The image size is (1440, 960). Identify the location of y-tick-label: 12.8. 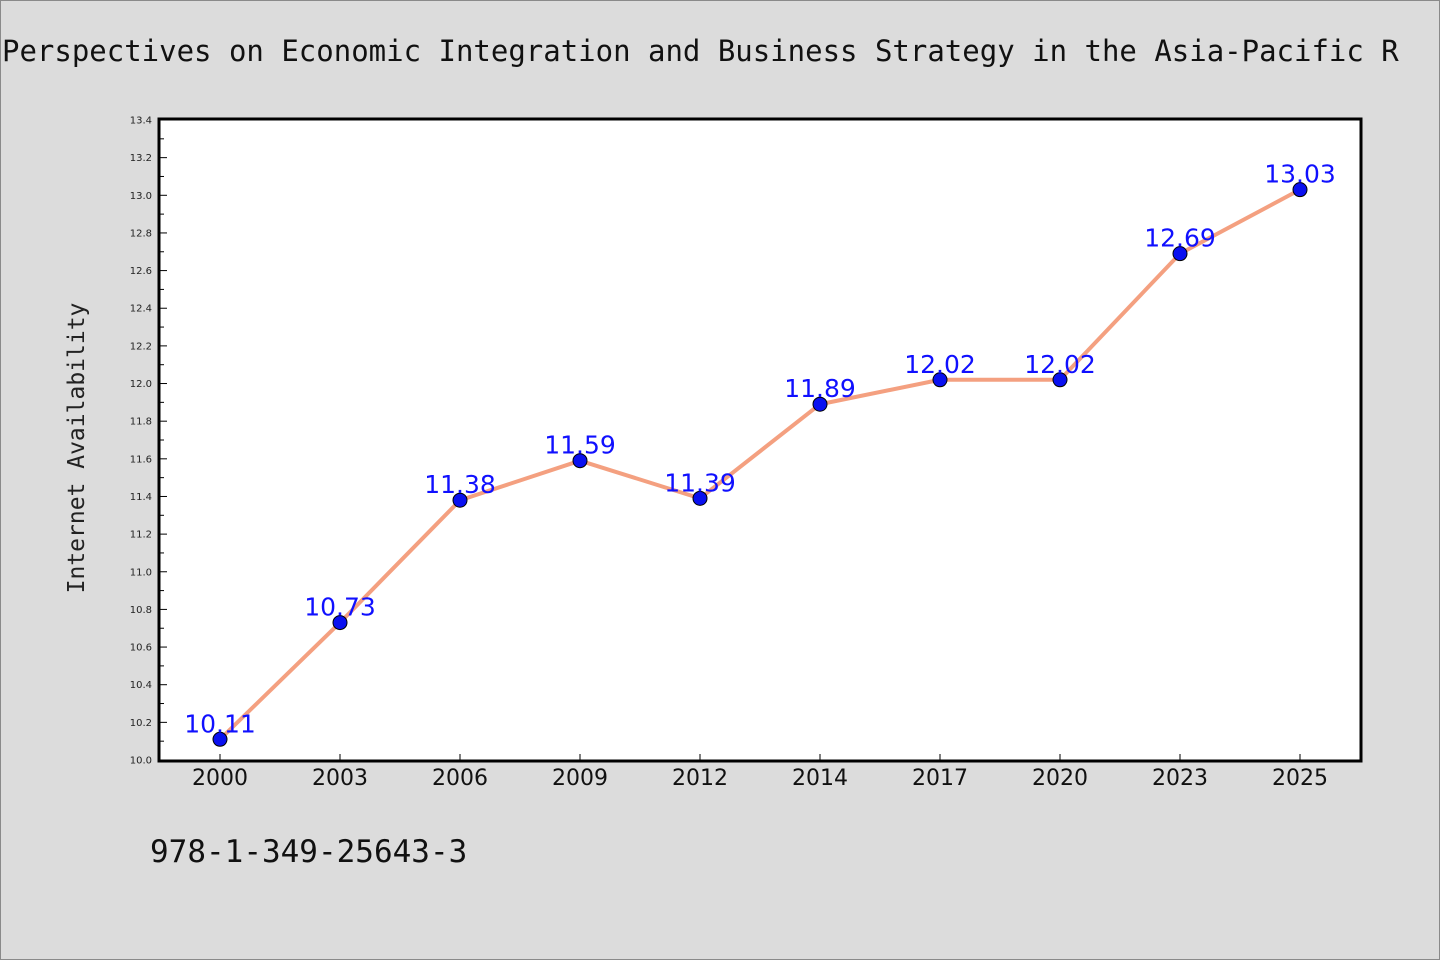
(141, 233).